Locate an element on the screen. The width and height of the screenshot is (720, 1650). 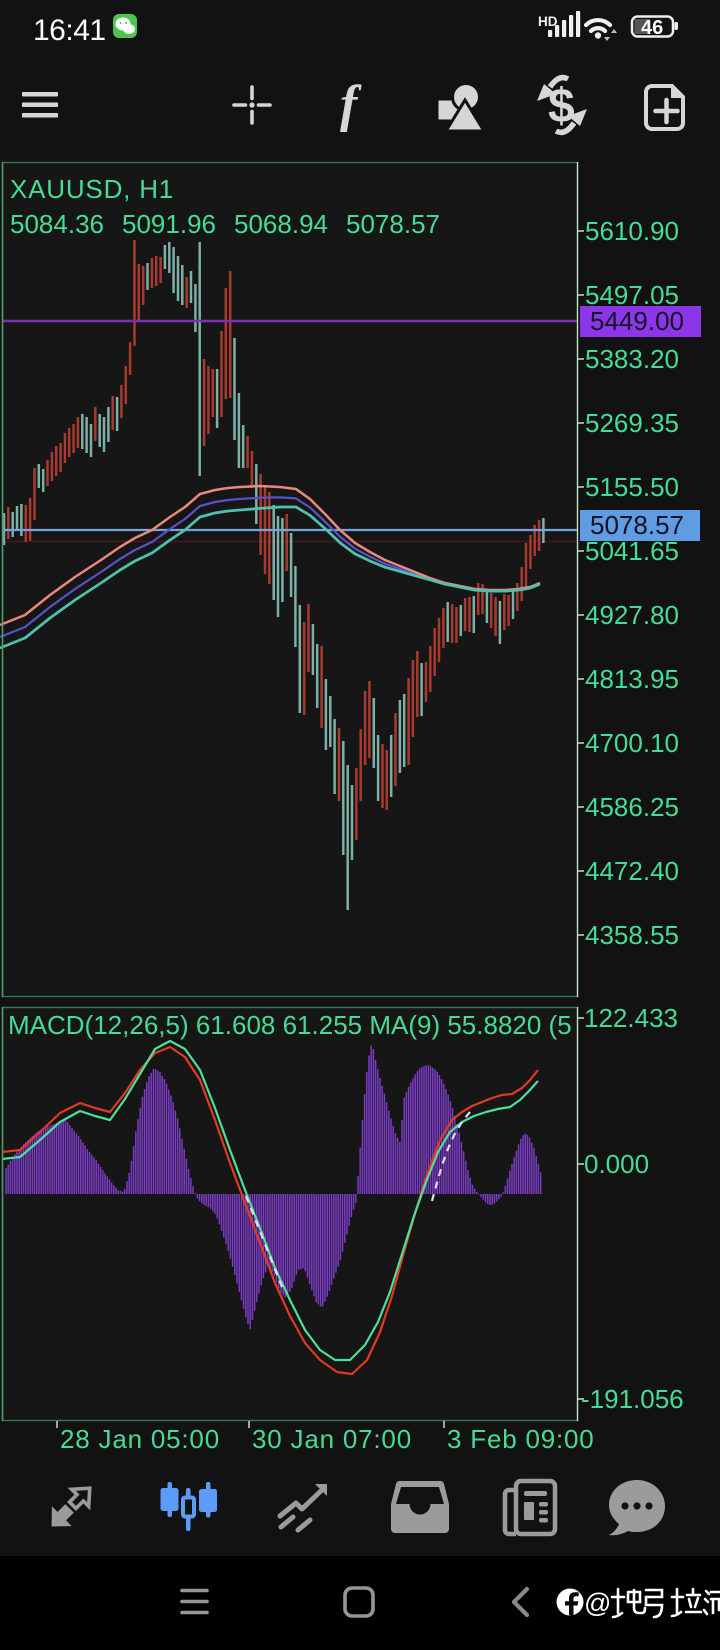
svg-text: HD is located at coordinates (548, 21).